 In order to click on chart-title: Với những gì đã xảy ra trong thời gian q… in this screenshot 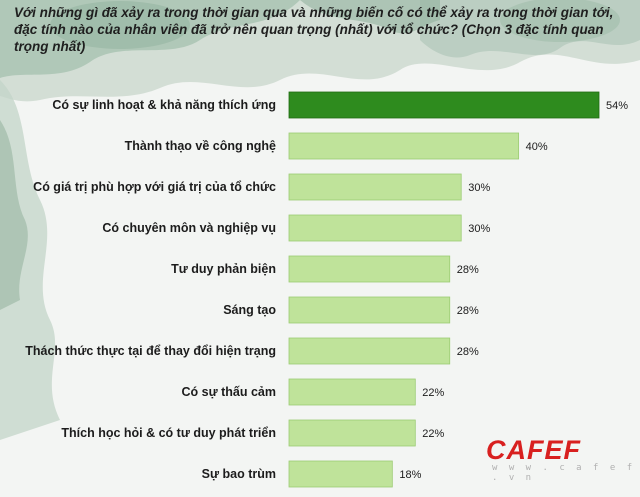, I will do `click(314, 29)`.